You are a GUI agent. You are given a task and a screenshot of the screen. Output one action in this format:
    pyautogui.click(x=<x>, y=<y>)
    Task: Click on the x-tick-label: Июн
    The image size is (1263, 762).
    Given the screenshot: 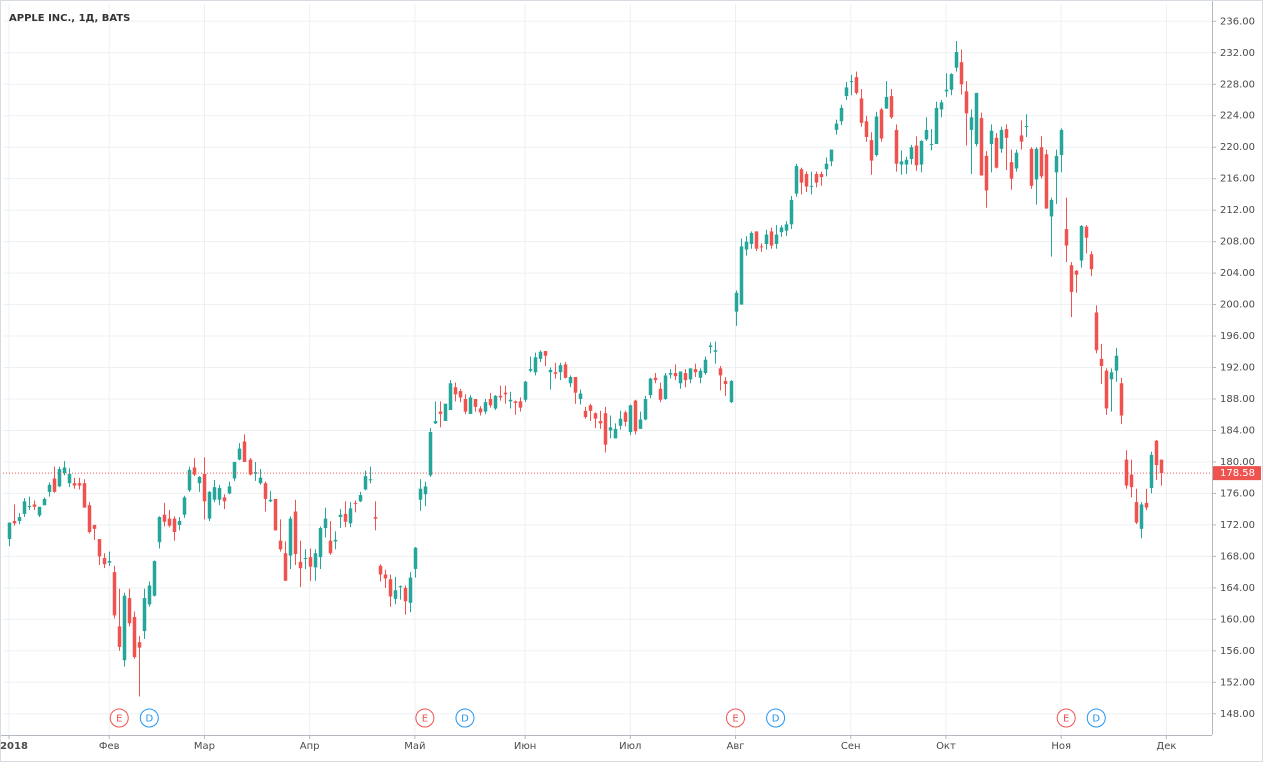 What is the action you would take?
    pyautogui.click(x=525, y=746)
    